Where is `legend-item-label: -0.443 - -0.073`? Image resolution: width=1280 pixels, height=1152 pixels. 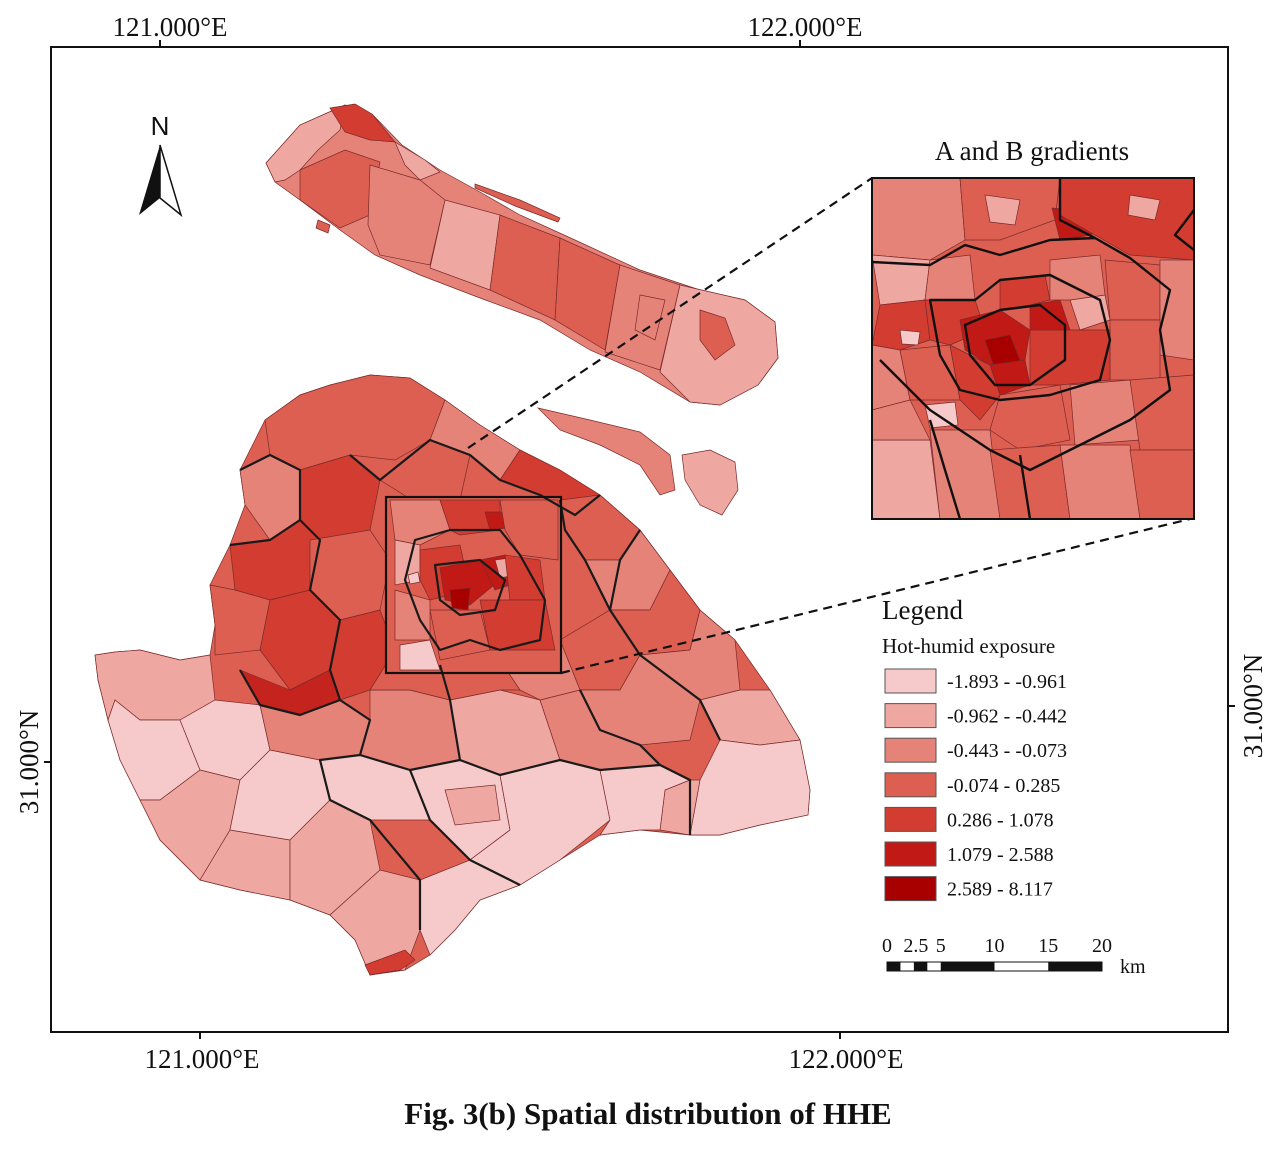 legend-item-label: -0.443 - -0.073 is located at coordinates (1007, 751).